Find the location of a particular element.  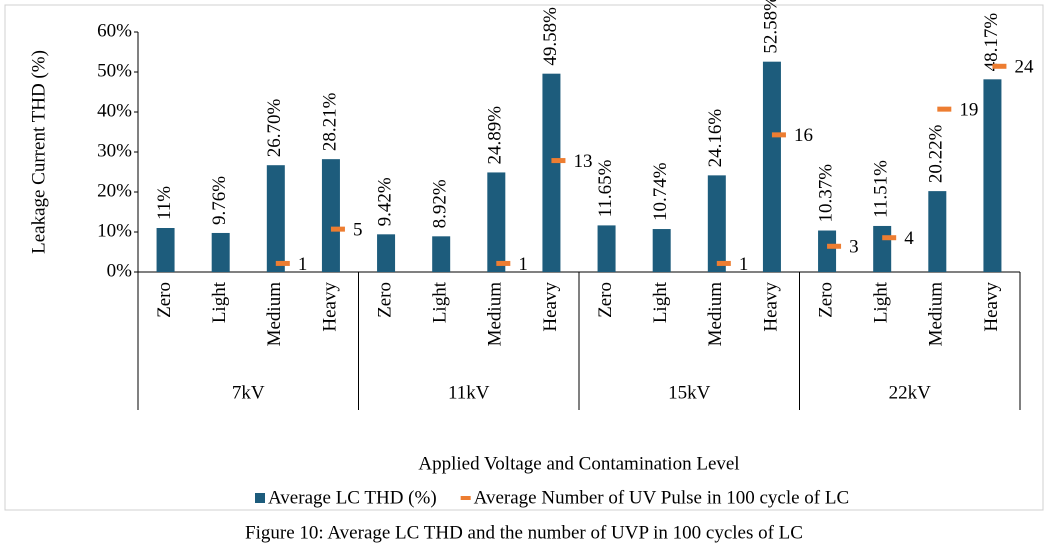

data-label: 11% is located at coordinates (164, 203).